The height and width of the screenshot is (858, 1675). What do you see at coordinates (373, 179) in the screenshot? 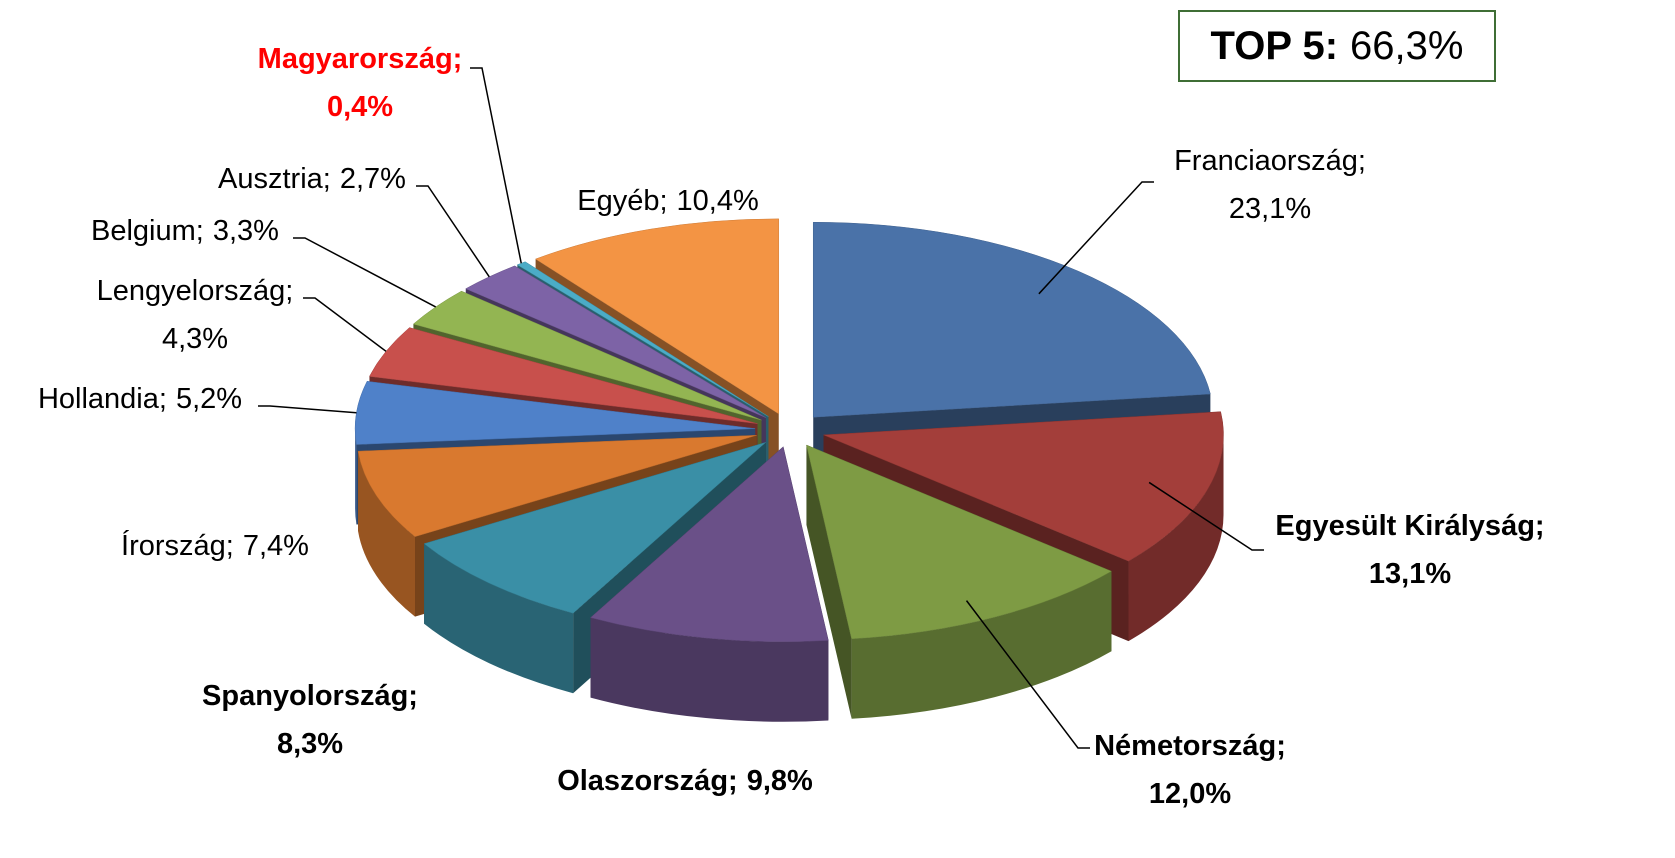
I see `label-value: 2,7%` at bounding box center [373, 179].